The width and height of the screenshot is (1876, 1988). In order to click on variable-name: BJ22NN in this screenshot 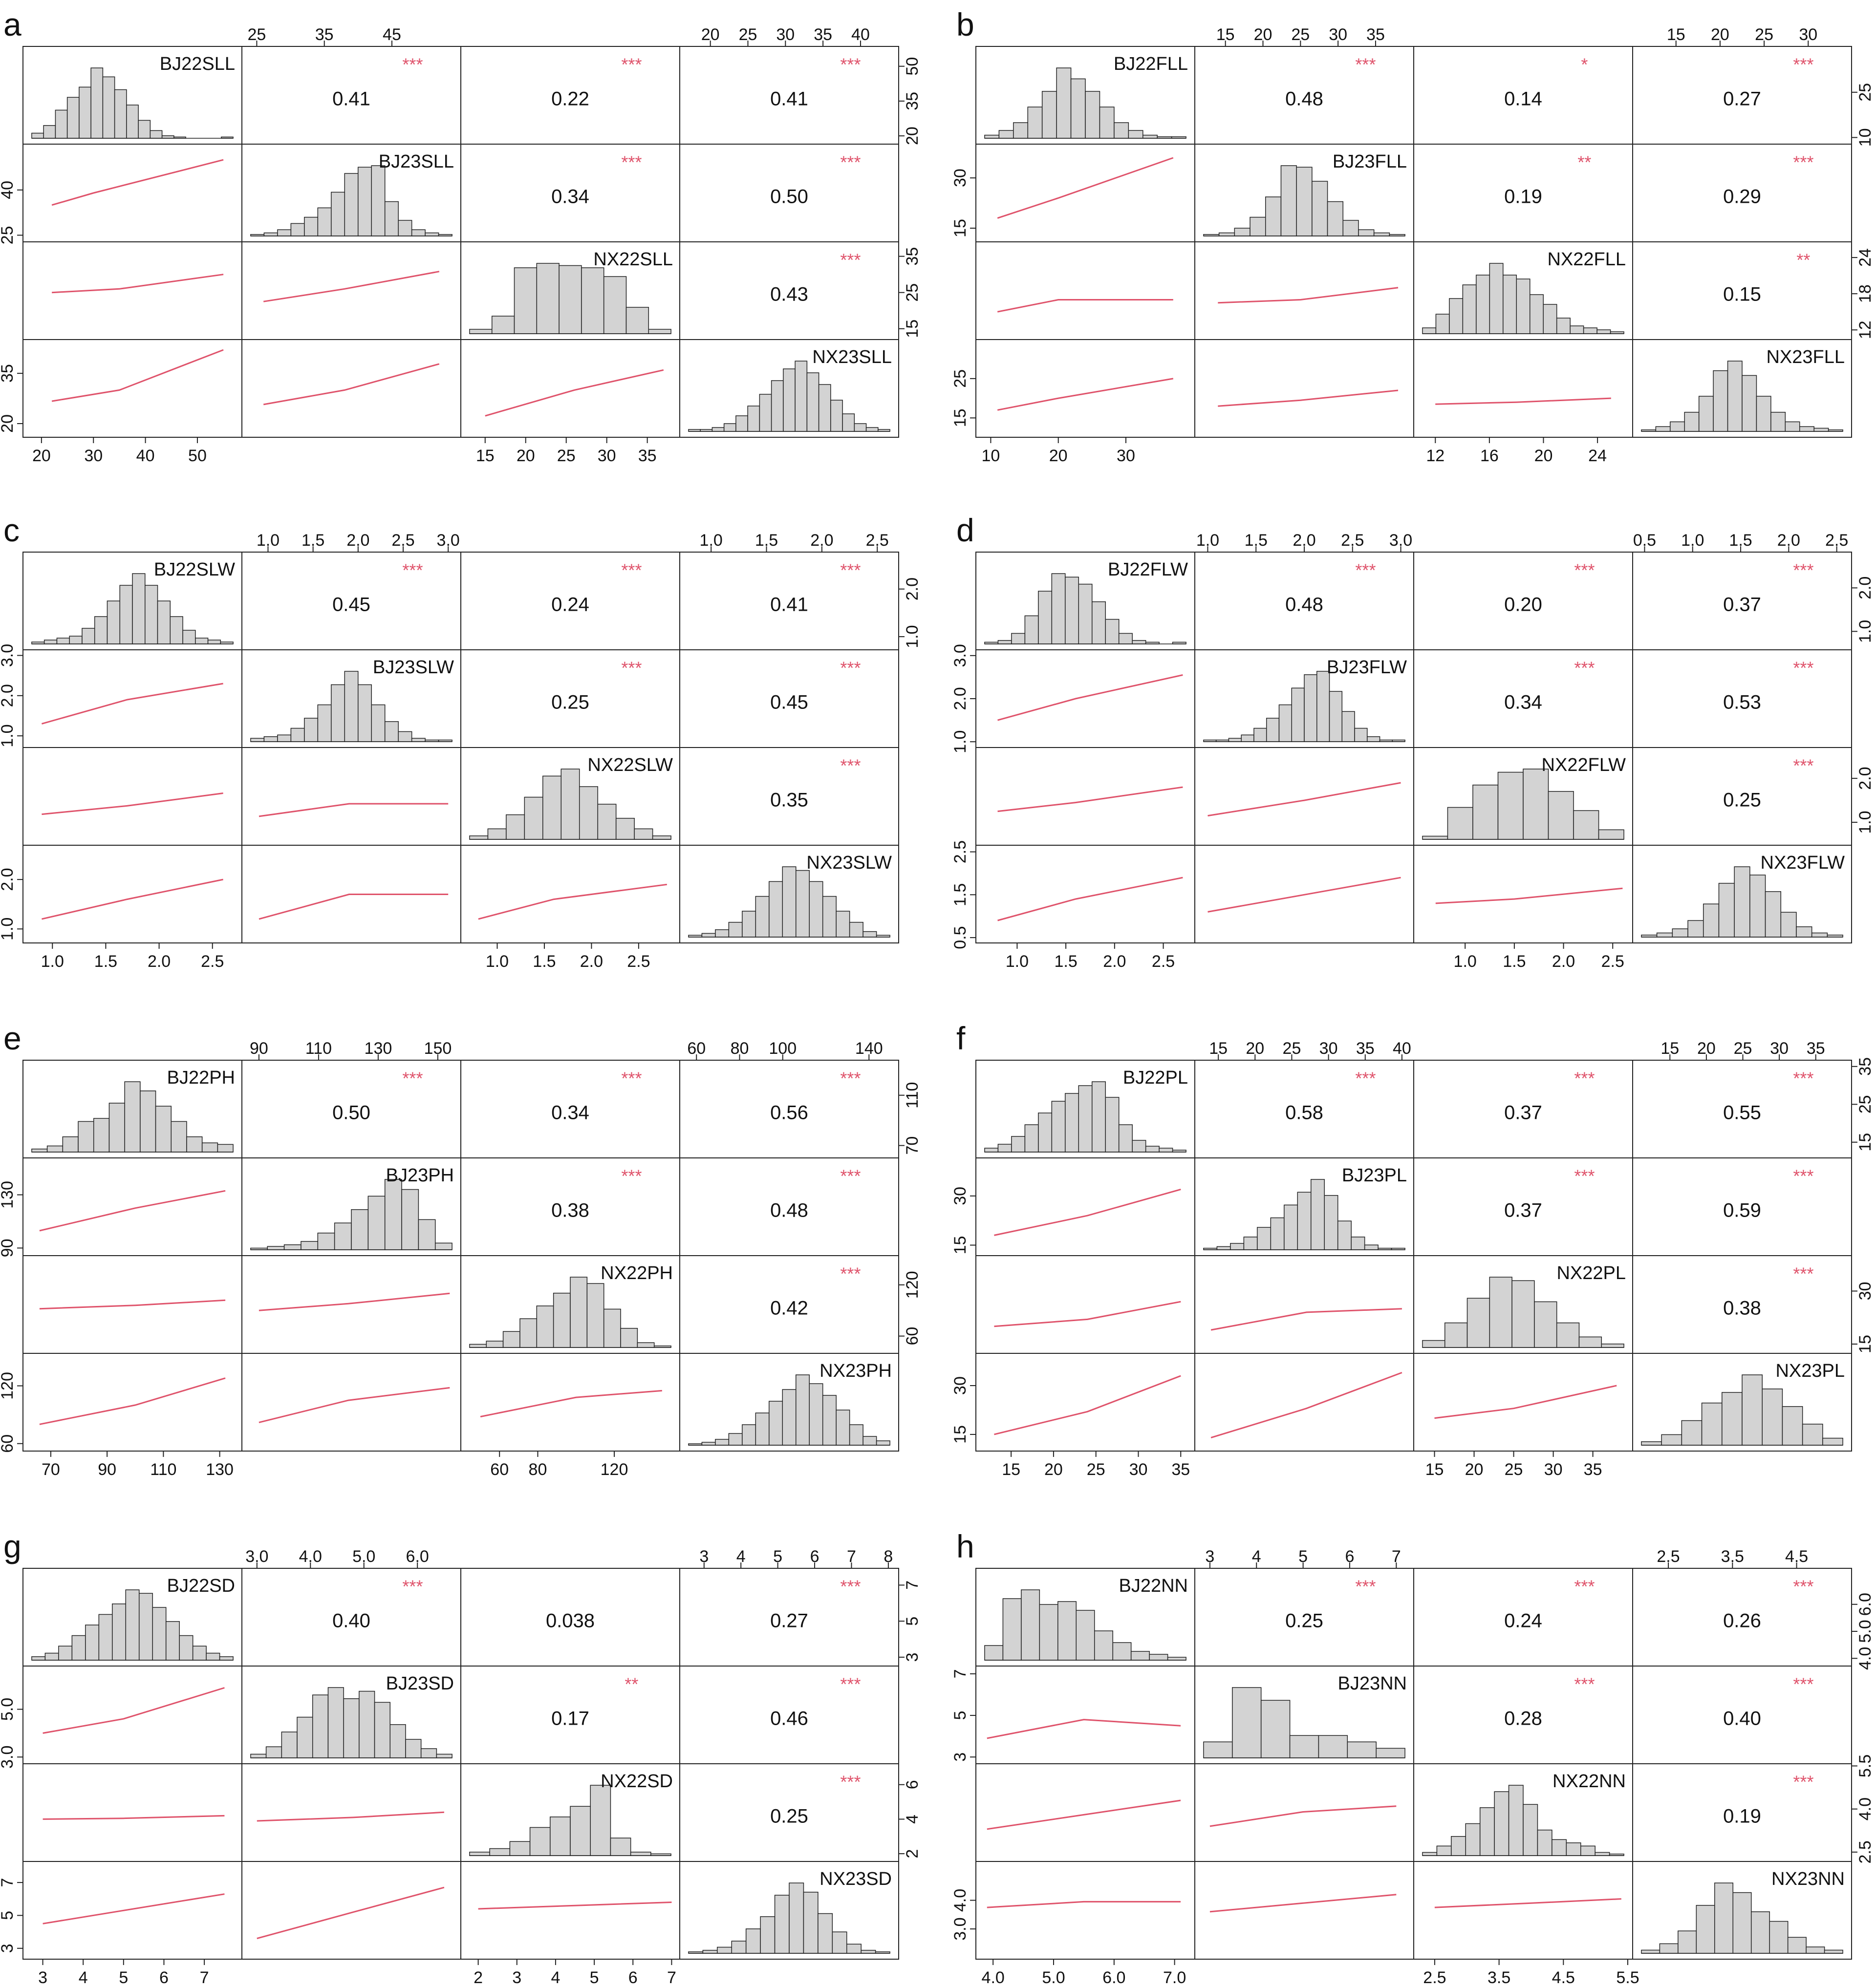, I will do `click(1153, 1586)`.